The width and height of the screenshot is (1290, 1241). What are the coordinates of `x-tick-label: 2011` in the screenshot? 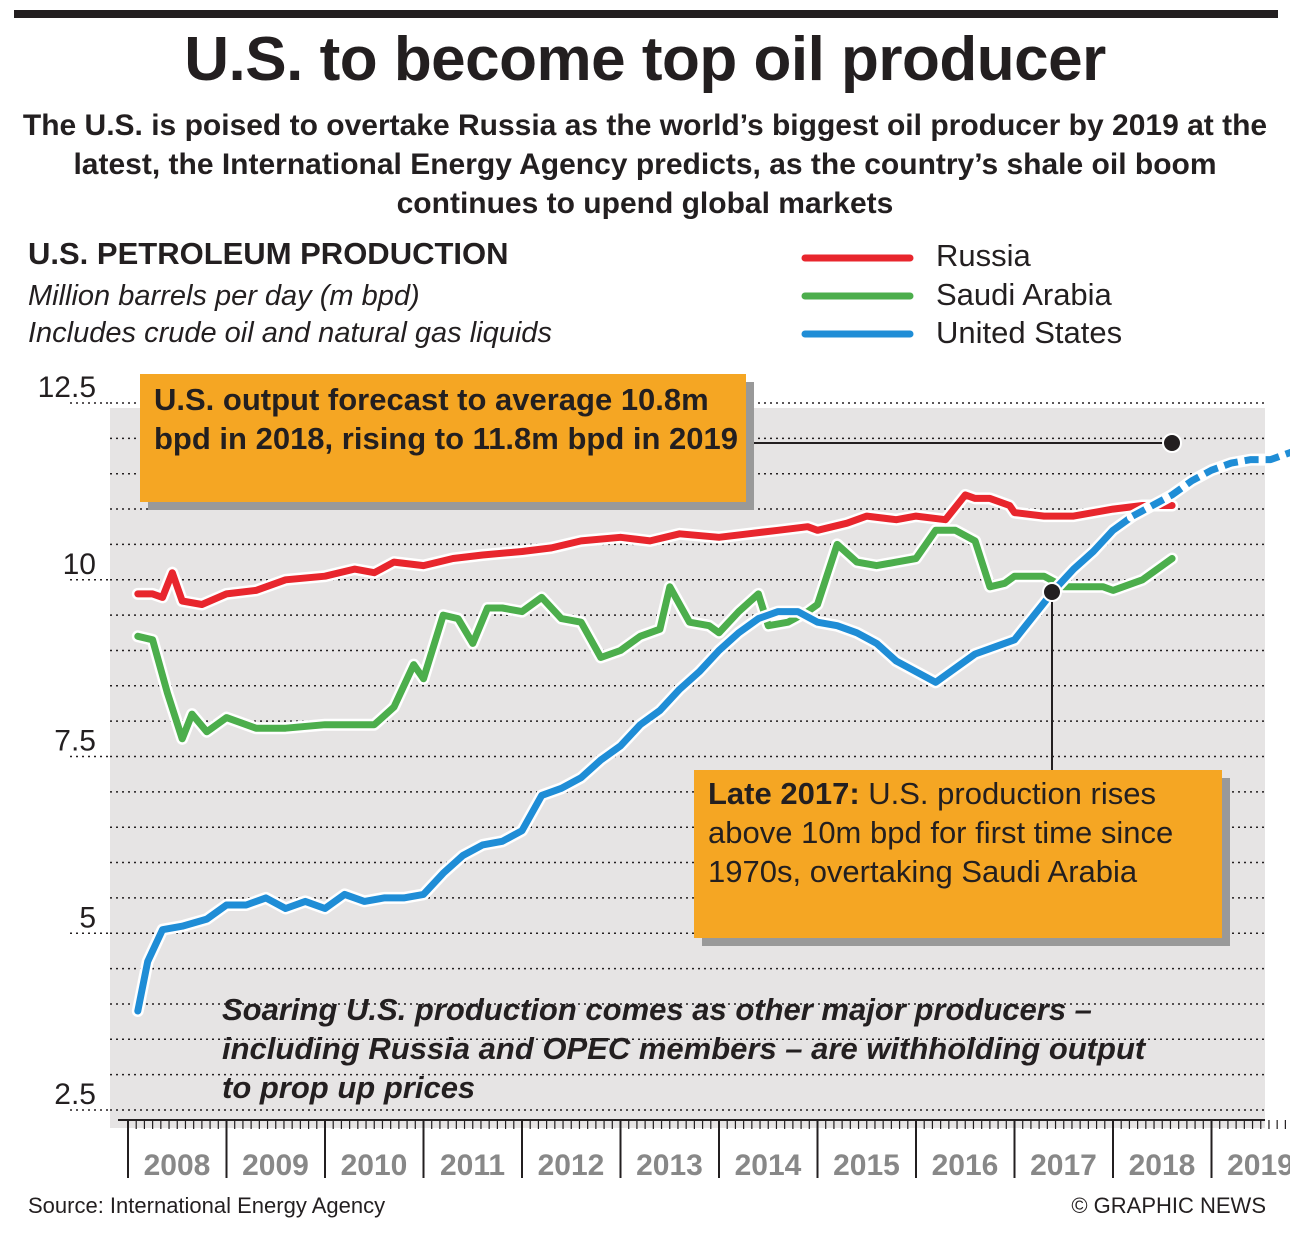 It's located at (472, 1165).